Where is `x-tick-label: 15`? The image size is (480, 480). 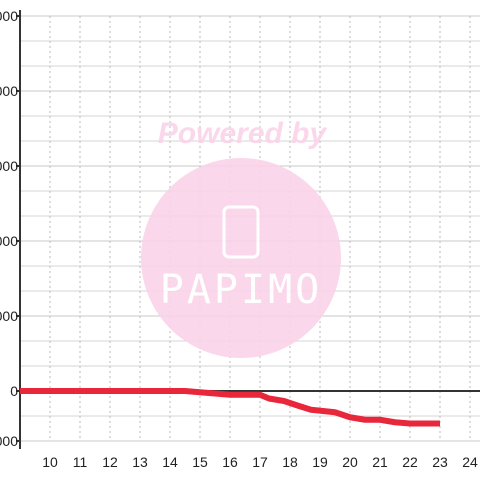 x-tick-label: 15 is located at coordinates (200, 462).